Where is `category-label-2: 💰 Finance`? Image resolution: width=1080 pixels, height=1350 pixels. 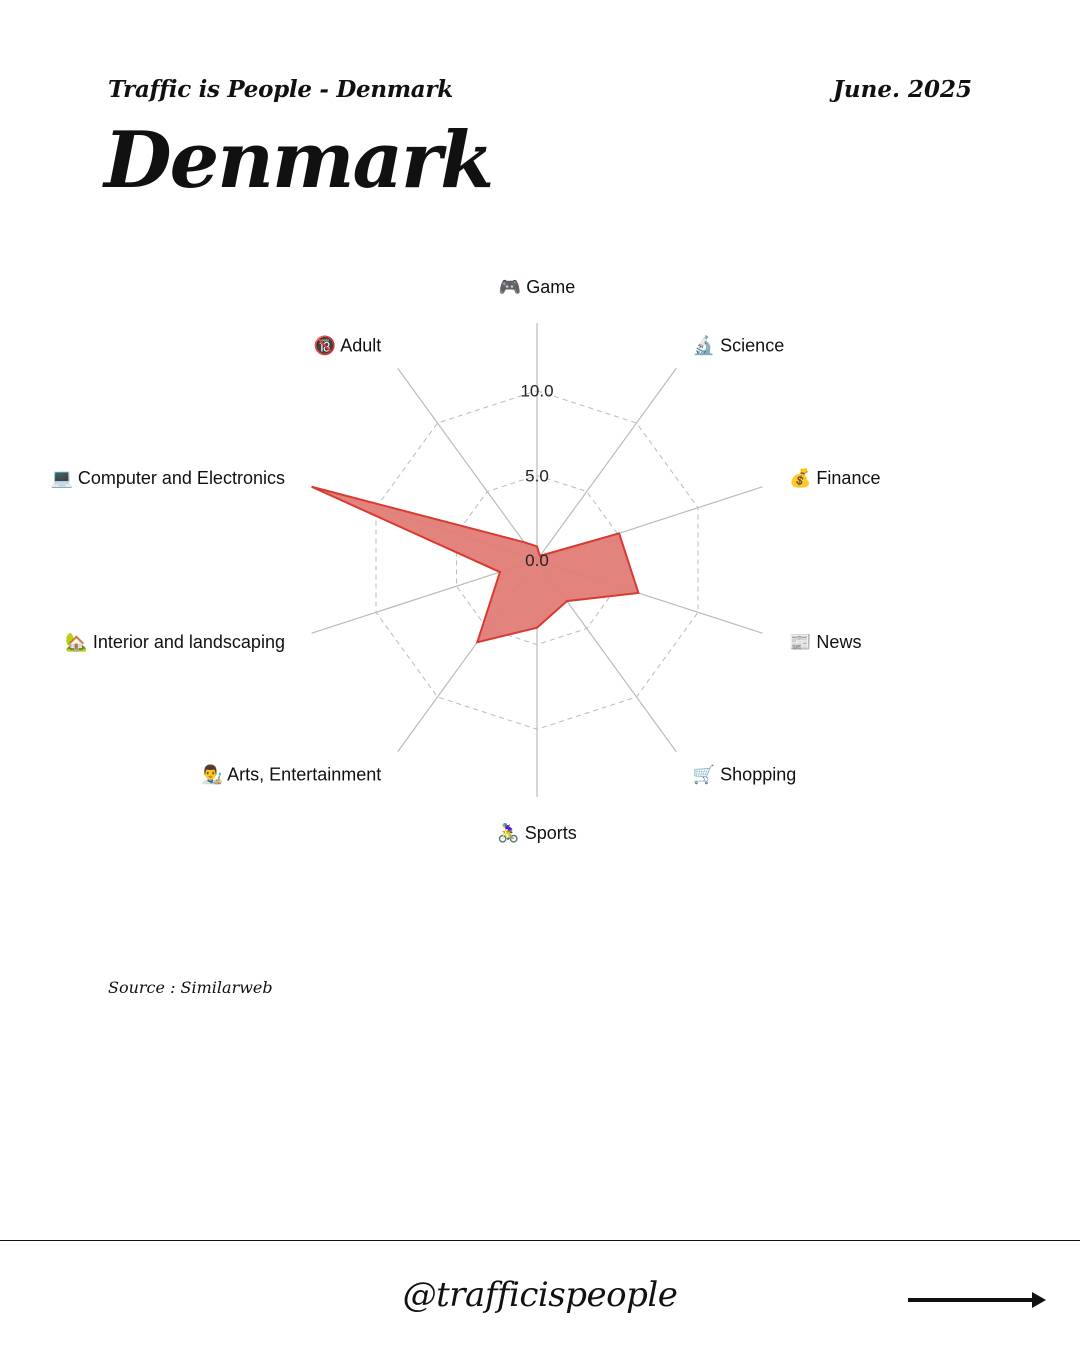
category-label-2: 💰 Finance is located at coordinates (834, 478).